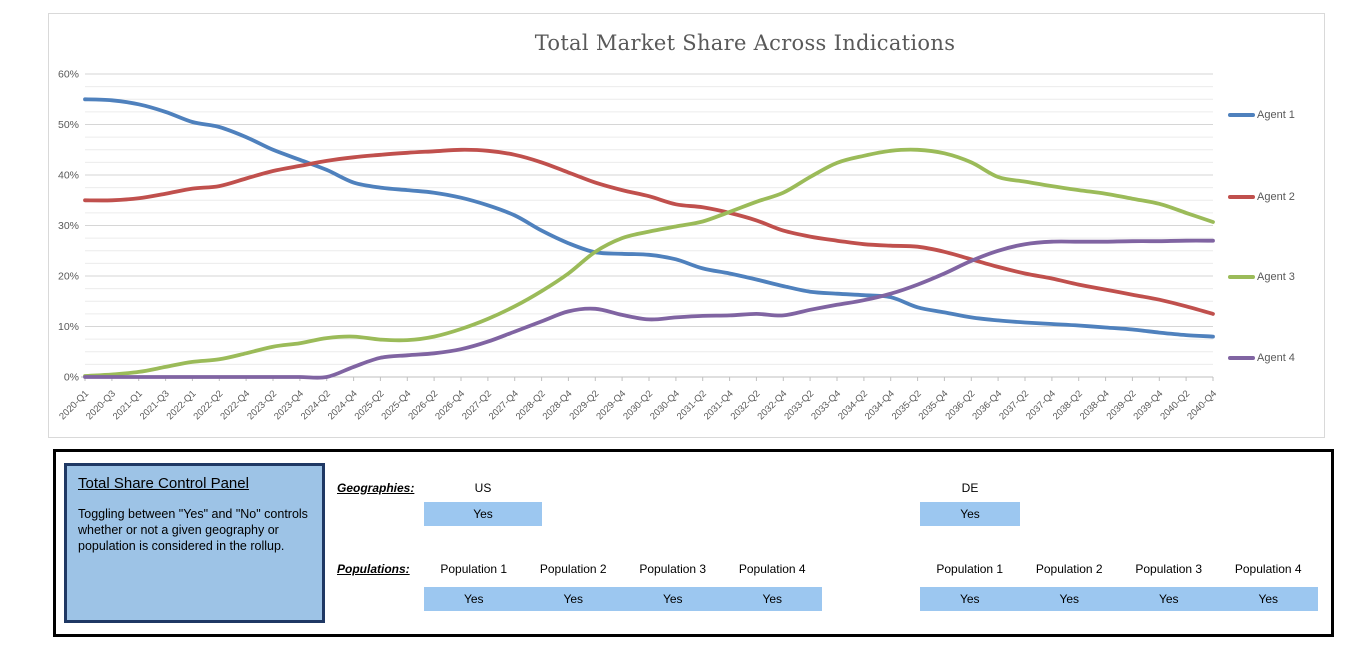 The image size is (1362, 650). What do you see at coordinates (68, 327) in the screenshot?
I see `y-axis-tick-label: 10%` at bounding box center [68, 327].